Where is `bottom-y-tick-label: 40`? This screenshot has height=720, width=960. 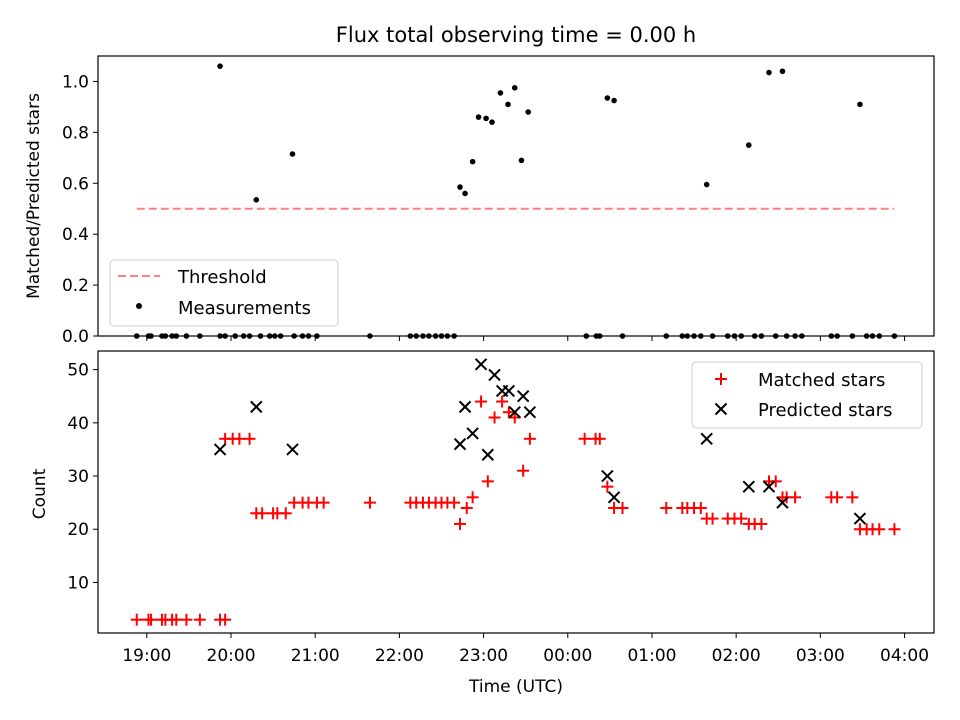
bottom-y-tick-label: 40 is located at coordinates (78, 424).